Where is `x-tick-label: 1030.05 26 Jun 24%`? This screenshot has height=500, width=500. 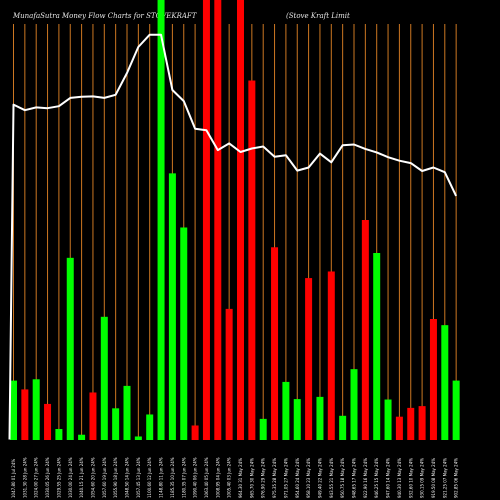 x-tick-label: 1030.05 26 Jun 24% is located at coordinates (47, 477).